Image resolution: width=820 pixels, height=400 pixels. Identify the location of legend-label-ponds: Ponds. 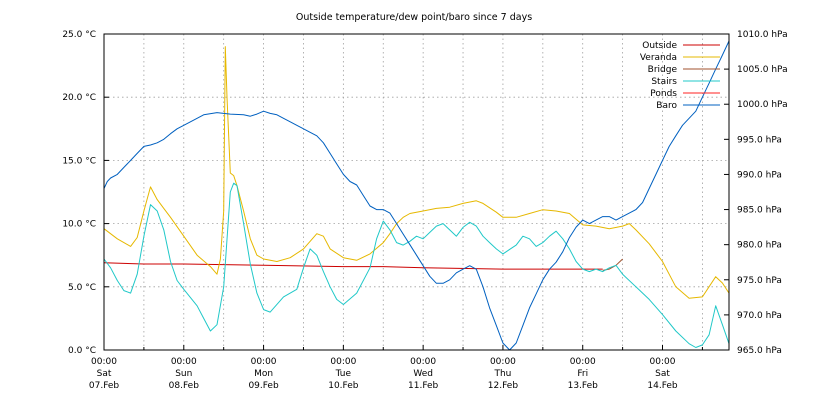
(663, 94).